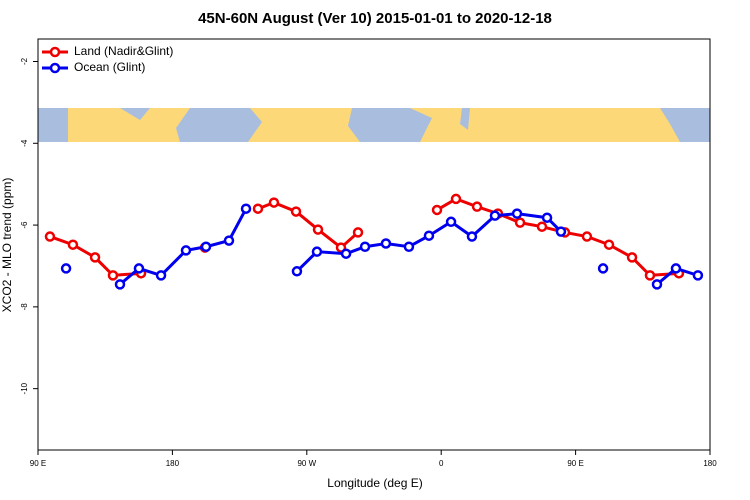 This screenshot has height=500, width=750. I want to click on legend-label: Land (Nadir&Glint), so click(123, 51).